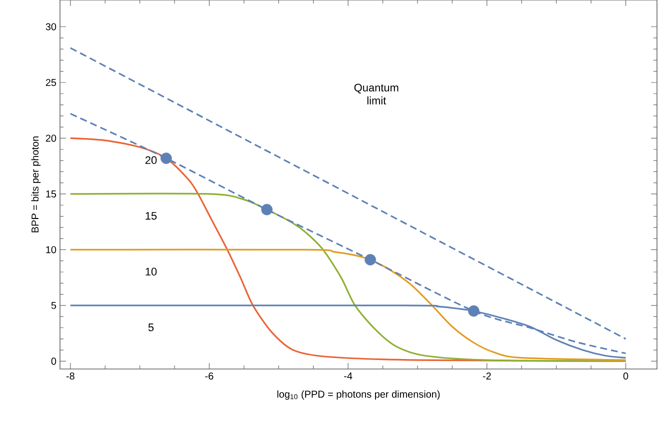 Image resolution: width=665 pixels, height=426 pixels. I want to click on x-tick-label: -6, so click(209, 376).